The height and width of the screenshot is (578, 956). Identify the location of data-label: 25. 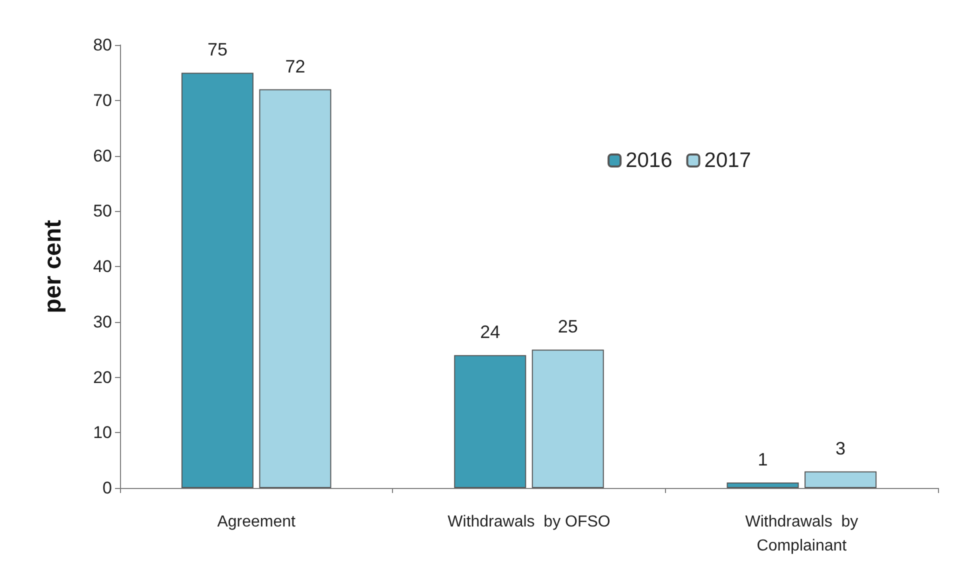
(568, 326).